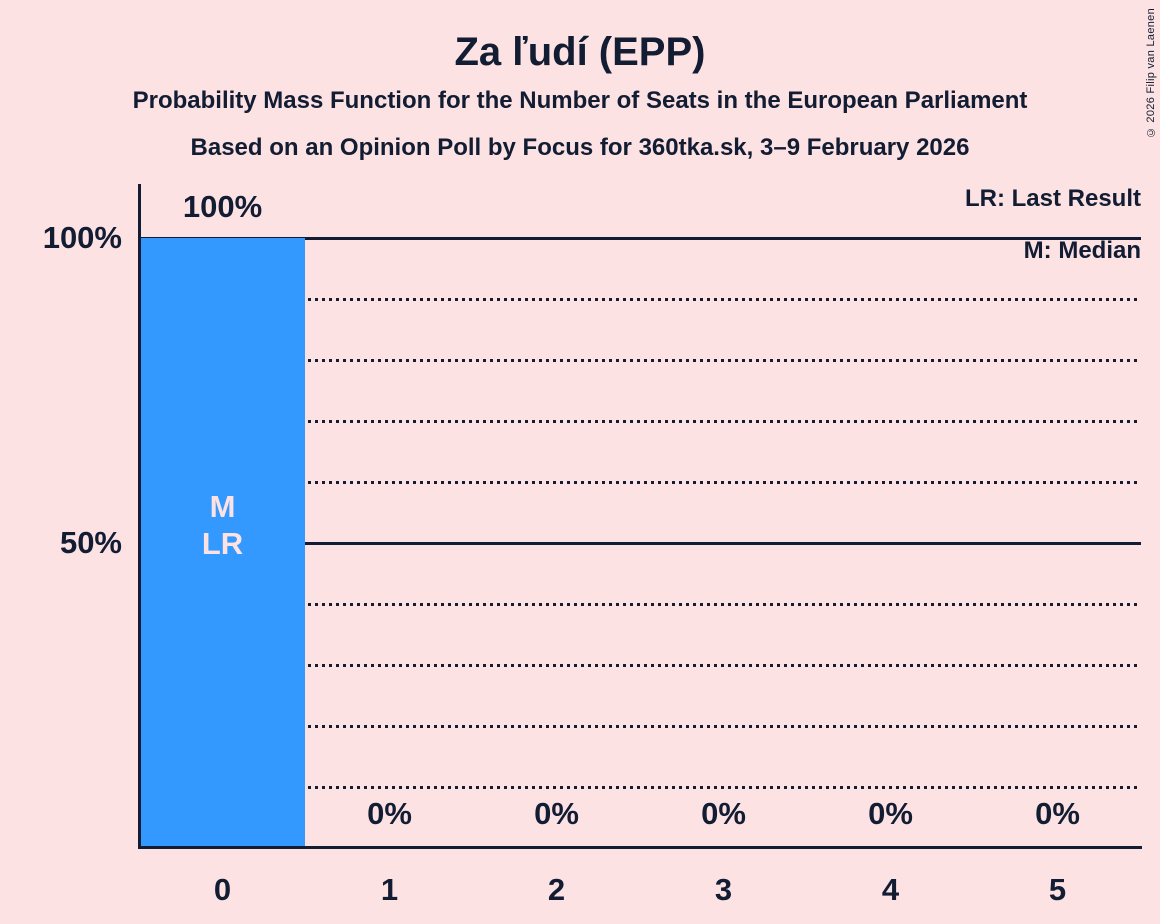  What do you see at coordinates (1057, 889) in the screenshot?
I see `x-tick-5: 5` at bounding box center [1057, 889].